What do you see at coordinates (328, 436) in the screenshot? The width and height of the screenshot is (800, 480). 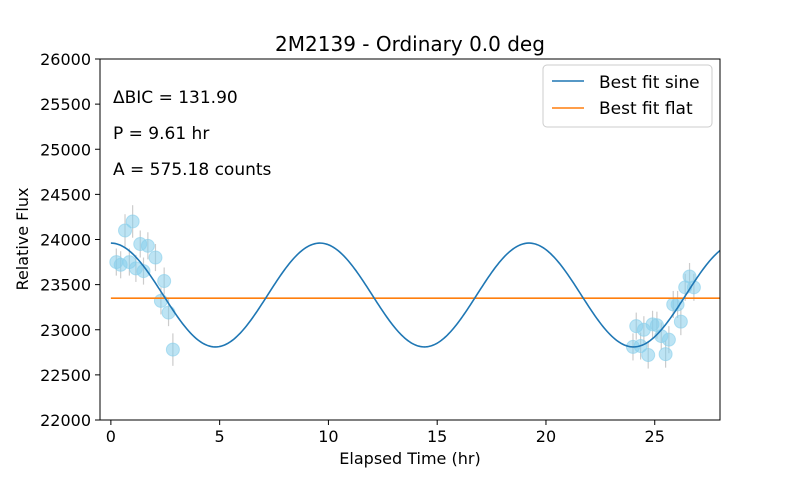 I see `x-tick-label: 10` at bounding box center [328, 436].